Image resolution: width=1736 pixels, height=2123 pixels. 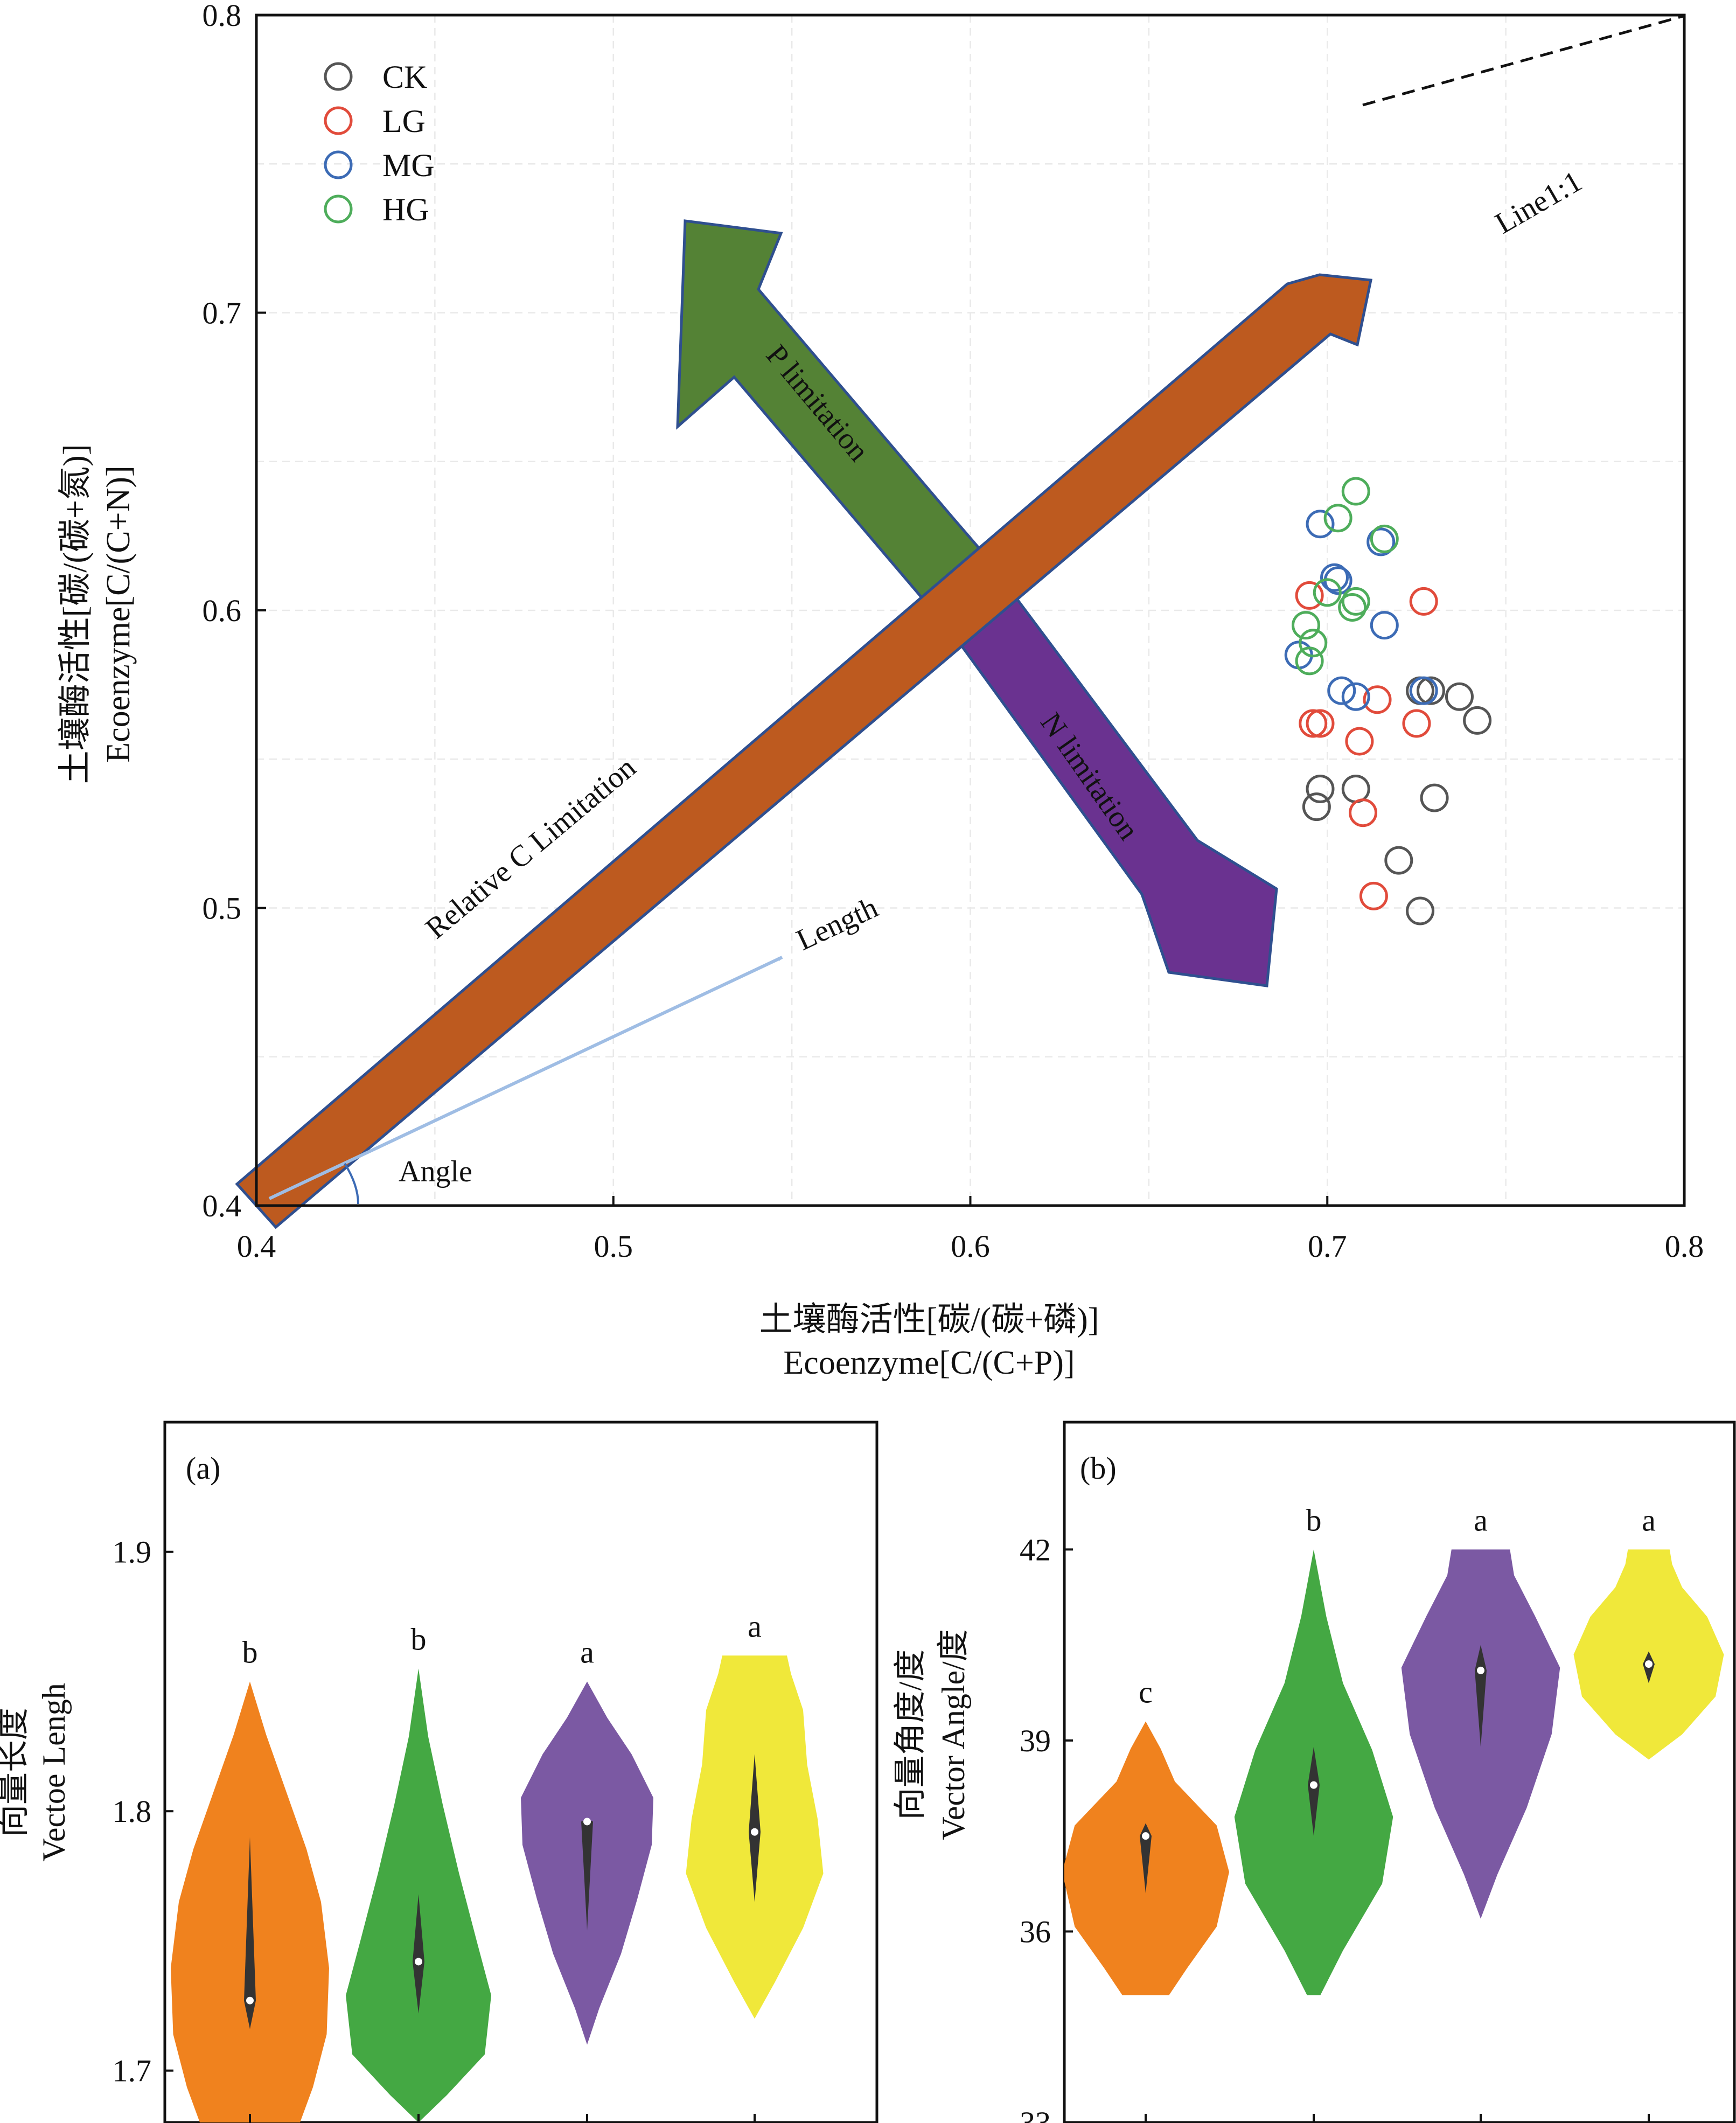 I want to click on axes-frame-b, so click(x=1399, y=1772).